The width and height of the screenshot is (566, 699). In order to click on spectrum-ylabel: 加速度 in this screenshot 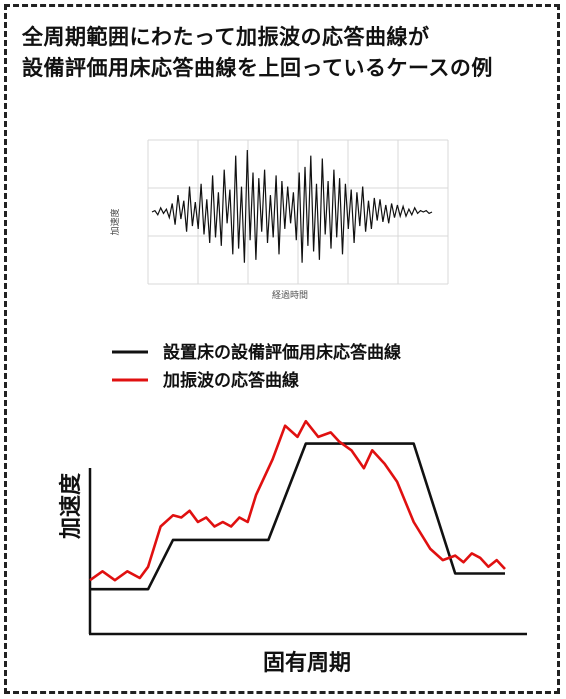, I will do `click(71, 506)`.